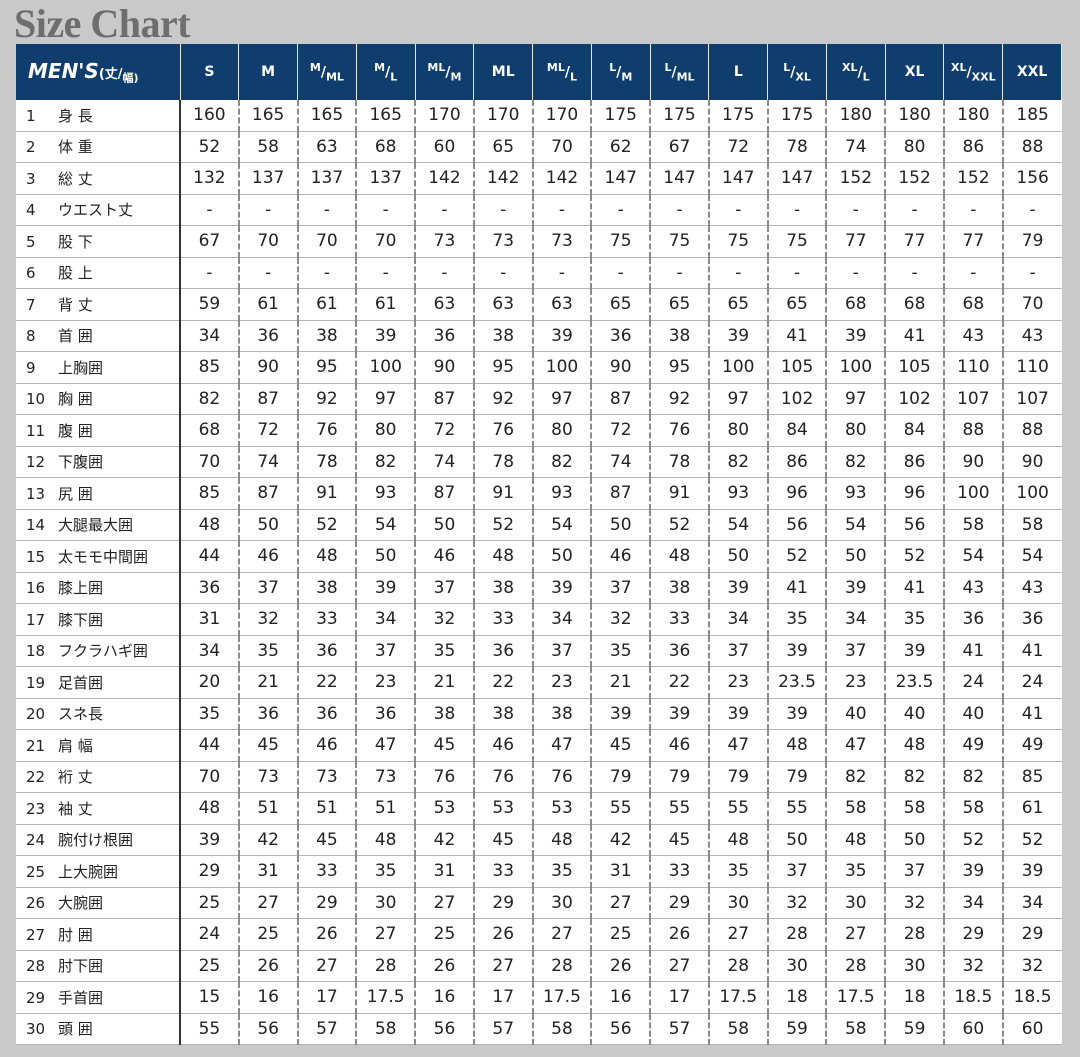 This screenshot has height=1057, width=1080. I want to click on measure-label-cell: 16 膝上囲, so click(98, 588).